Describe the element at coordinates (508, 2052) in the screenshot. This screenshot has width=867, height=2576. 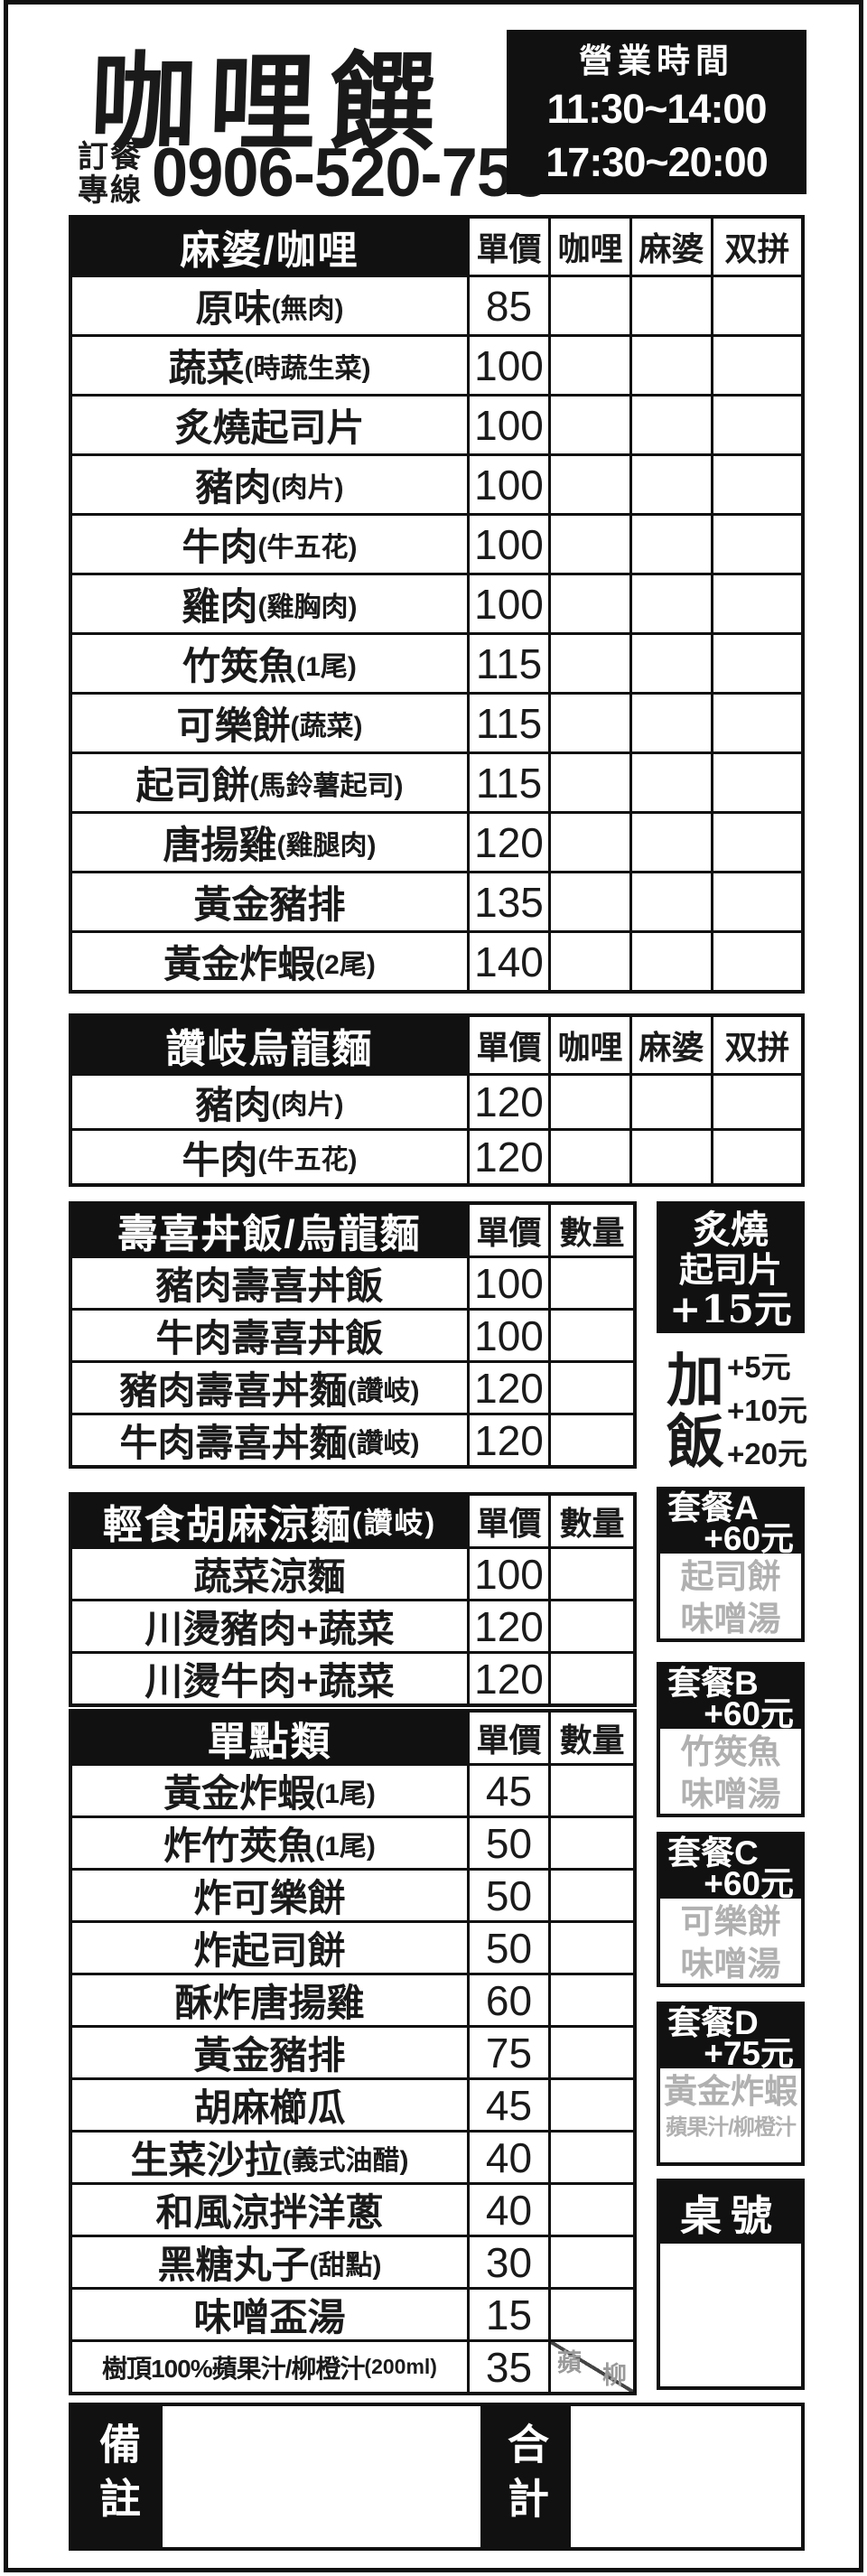
I see `price: 75` at that location.